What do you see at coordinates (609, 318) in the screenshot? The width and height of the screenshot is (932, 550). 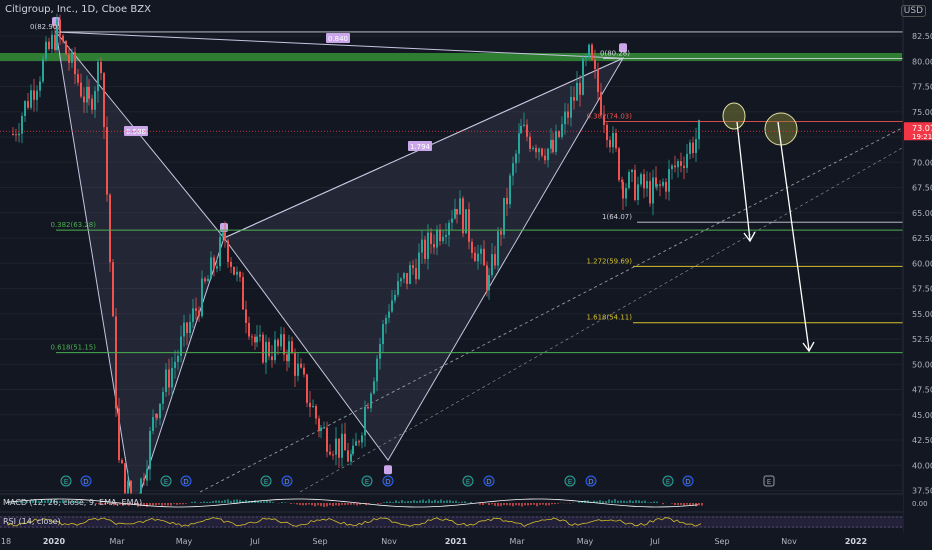 I see `fib-level-label: 1.618(54.11)` at bounding box center [609, 318].